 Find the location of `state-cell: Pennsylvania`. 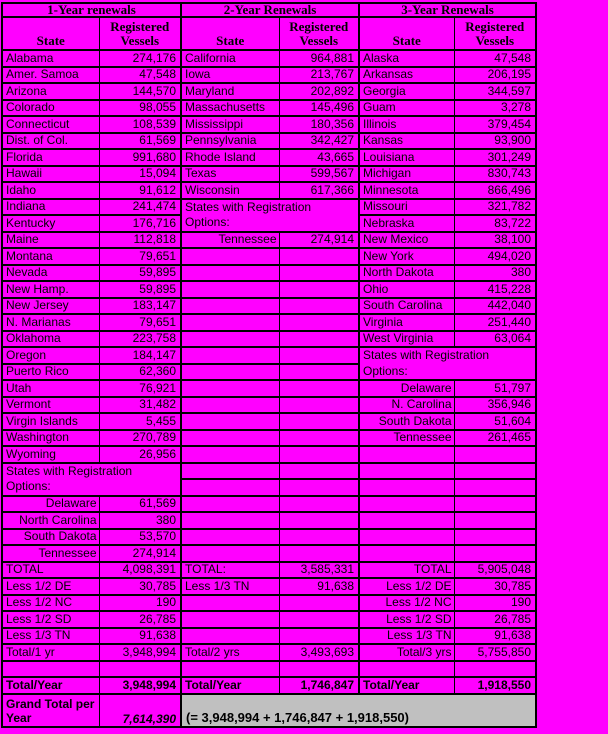

state-cell: Pennsylvania is located at coordinates (230, 140).